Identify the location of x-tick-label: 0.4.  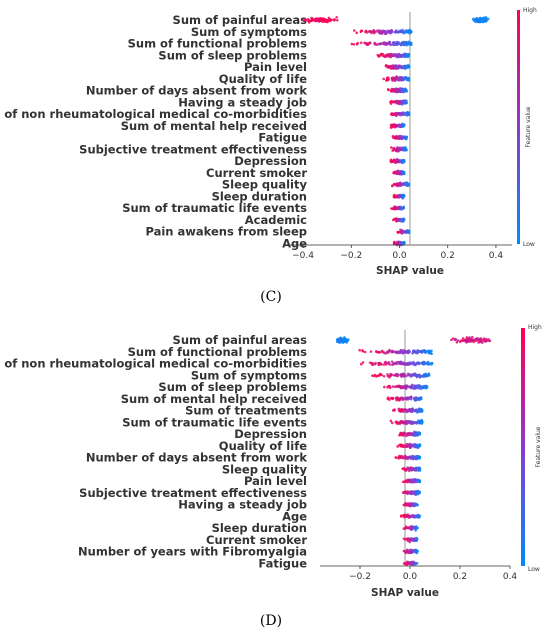
(510, 577).